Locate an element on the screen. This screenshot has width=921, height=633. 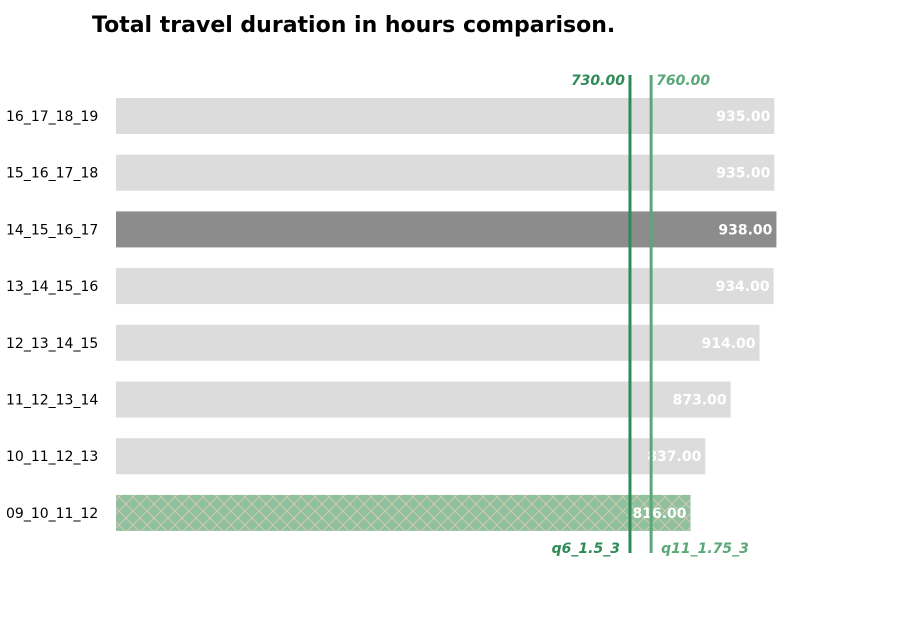
value-label: 816.00 is located at coordinates (659, 514).